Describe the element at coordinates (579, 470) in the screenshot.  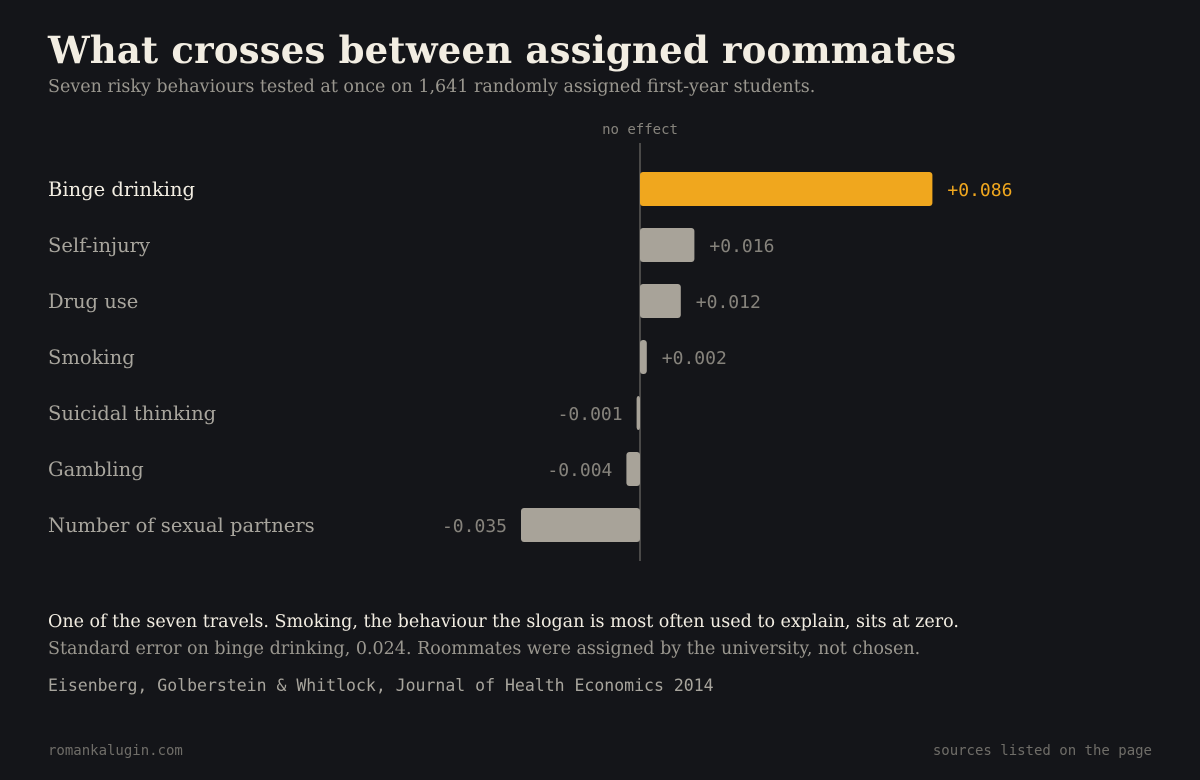
I see `value-label: -0.004` at that location.